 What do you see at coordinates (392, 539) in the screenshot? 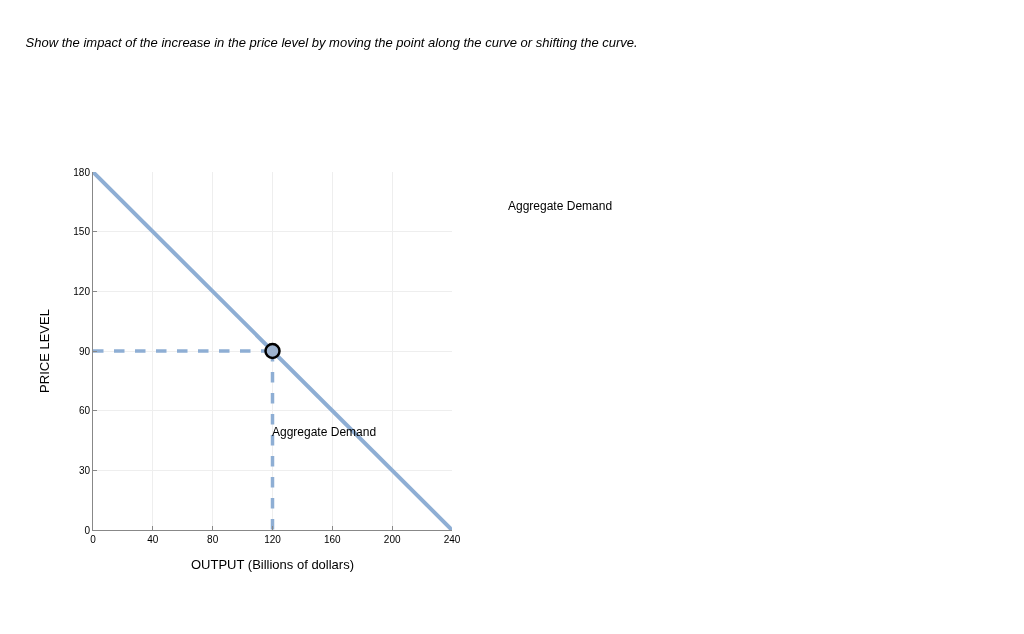
I see `x-tick-label: 200` at bounding box center [392, 539].